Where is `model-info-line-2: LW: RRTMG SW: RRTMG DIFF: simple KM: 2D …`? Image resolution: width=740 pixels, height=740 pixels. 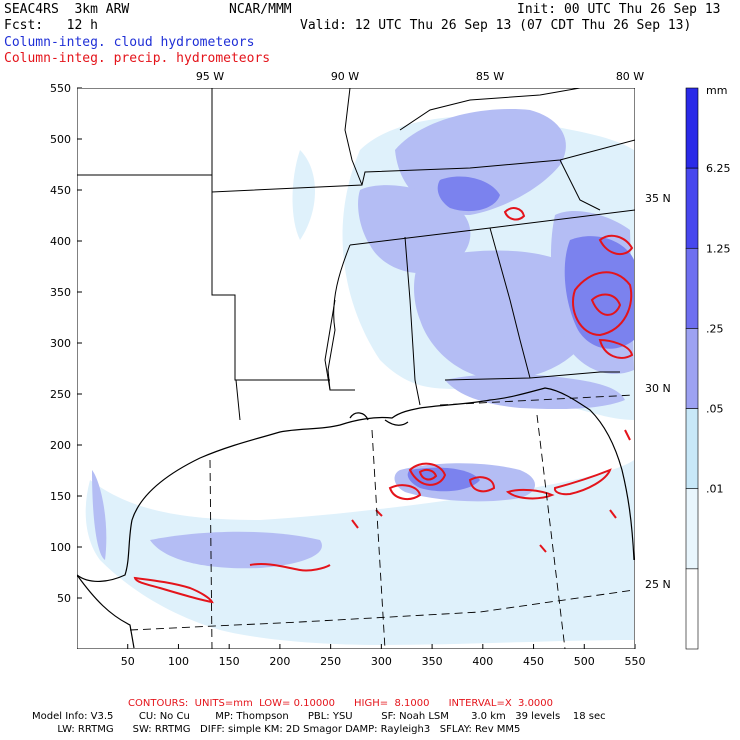 model-info-line-2: LW: RRTMG SW: RRTMG DIFF: simple KM: 2D … is located at coordinates (276, 729).